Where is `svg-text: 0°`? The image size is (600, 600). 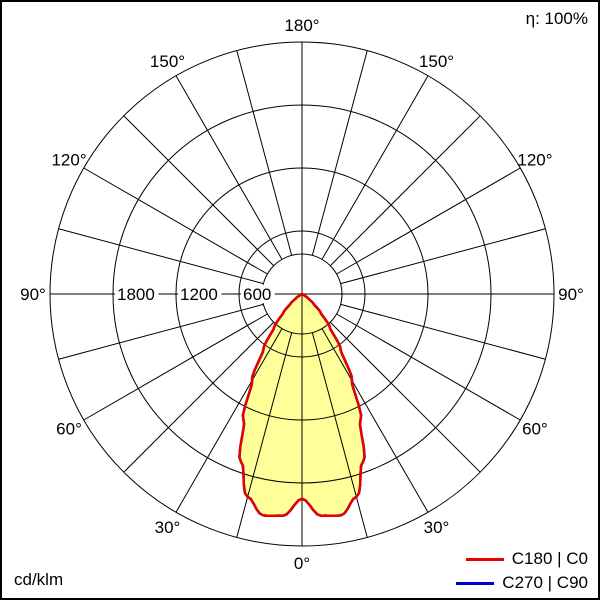
svg-text: 0° is located at coordinates (302, 563).